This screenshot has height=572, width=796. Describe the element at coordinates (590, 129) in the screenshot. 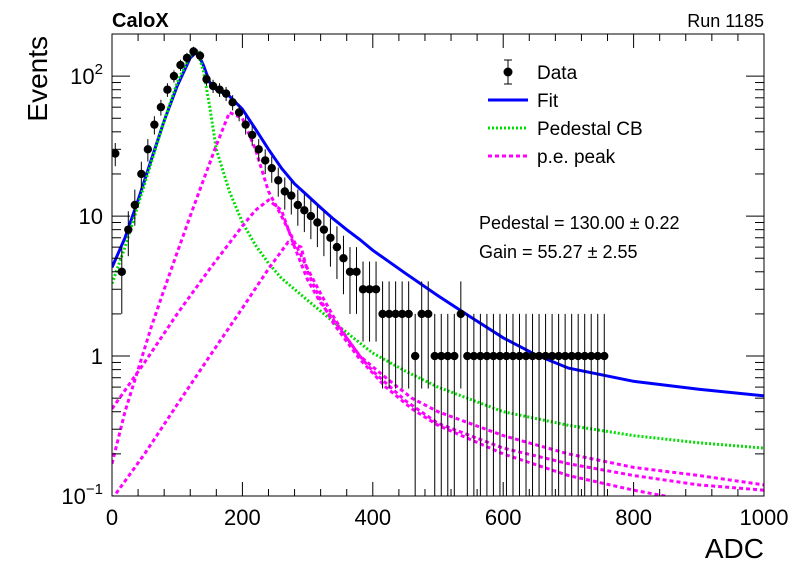

I see `legend-label: Pedestal CB` at that location.